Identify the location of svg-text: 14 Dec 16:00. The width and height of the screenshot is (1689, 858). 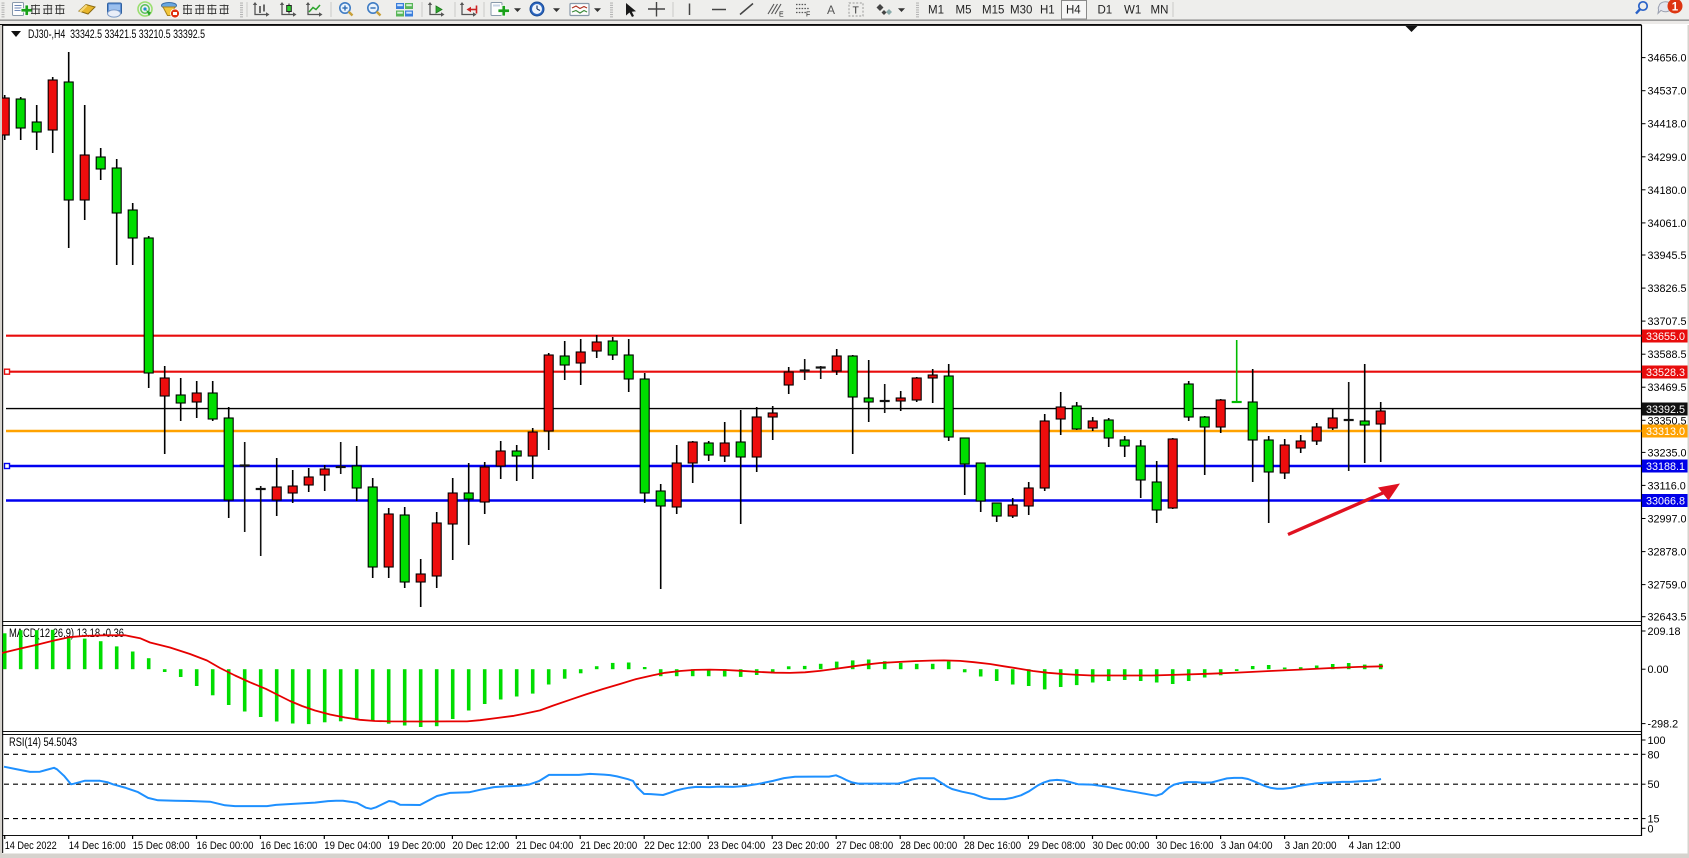
(97, 846).